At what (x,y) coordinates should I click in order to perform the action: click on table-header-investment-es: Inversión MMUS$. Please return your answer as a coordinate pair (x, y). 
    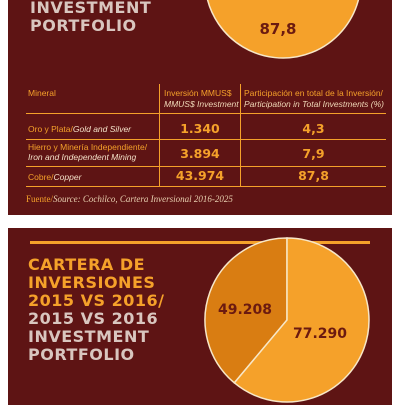
    Looking at the image, I should click on (198, 93).